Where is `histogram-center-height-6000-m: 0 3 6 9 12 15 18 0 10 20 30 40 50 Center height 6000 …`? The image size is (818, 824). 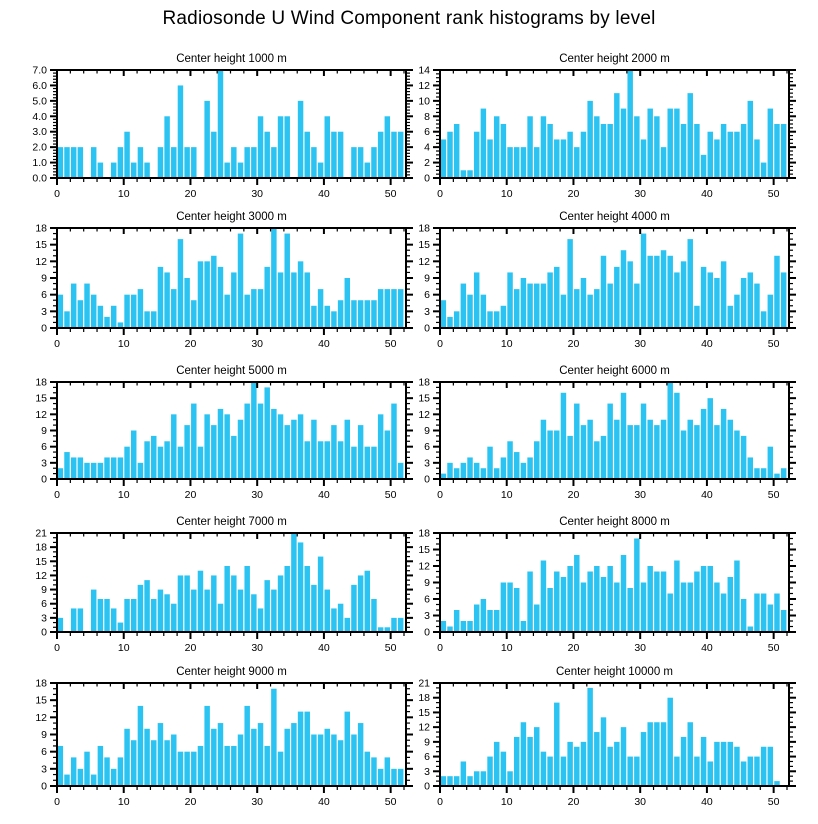 histogram-center-height-6000-m: 0 3 6 9 12 15 18 0 10 20 30 40 50 Center height 6000 … is located at coordinates (607, 433).